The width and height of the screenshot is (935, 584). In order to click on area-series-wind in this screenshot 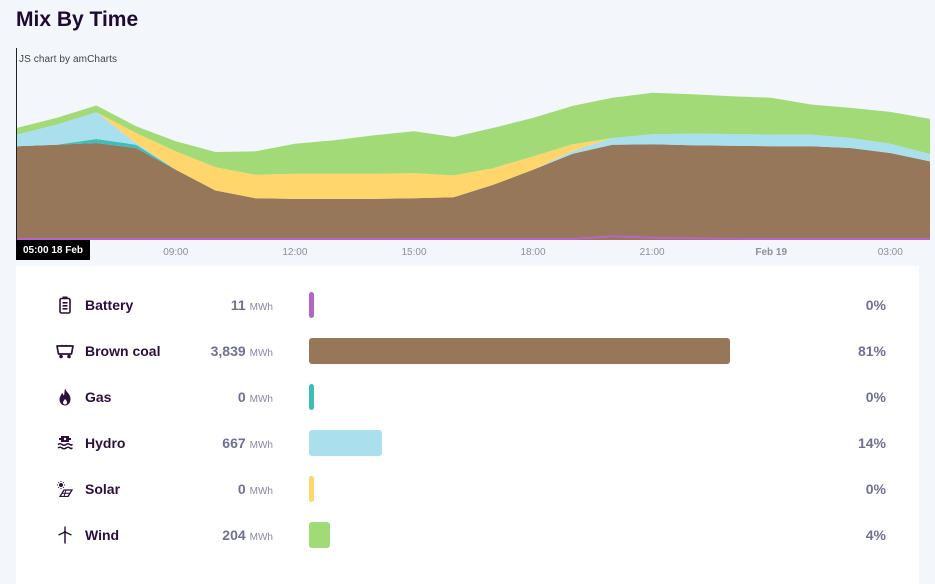, I will do `click(473, 134)`.